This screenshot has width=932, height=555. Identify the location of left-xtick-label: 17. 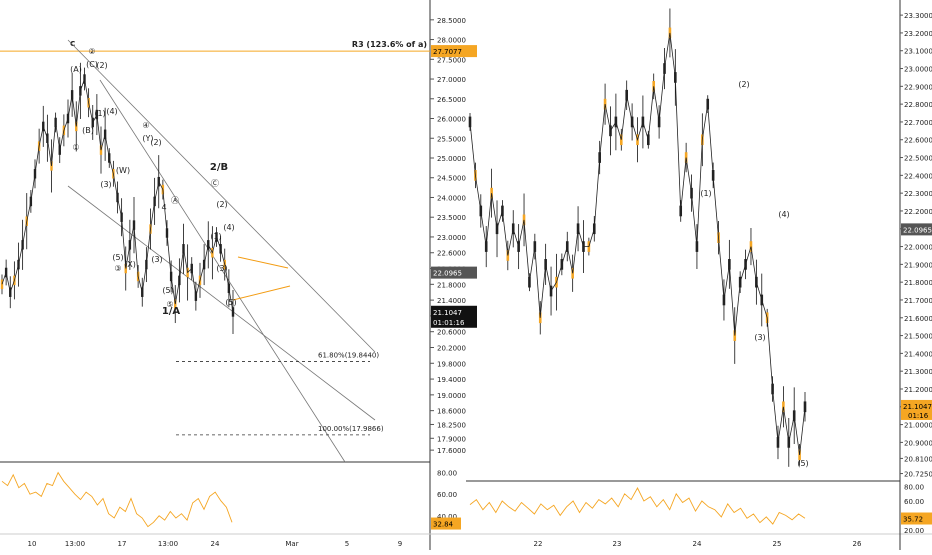
(122, 544).